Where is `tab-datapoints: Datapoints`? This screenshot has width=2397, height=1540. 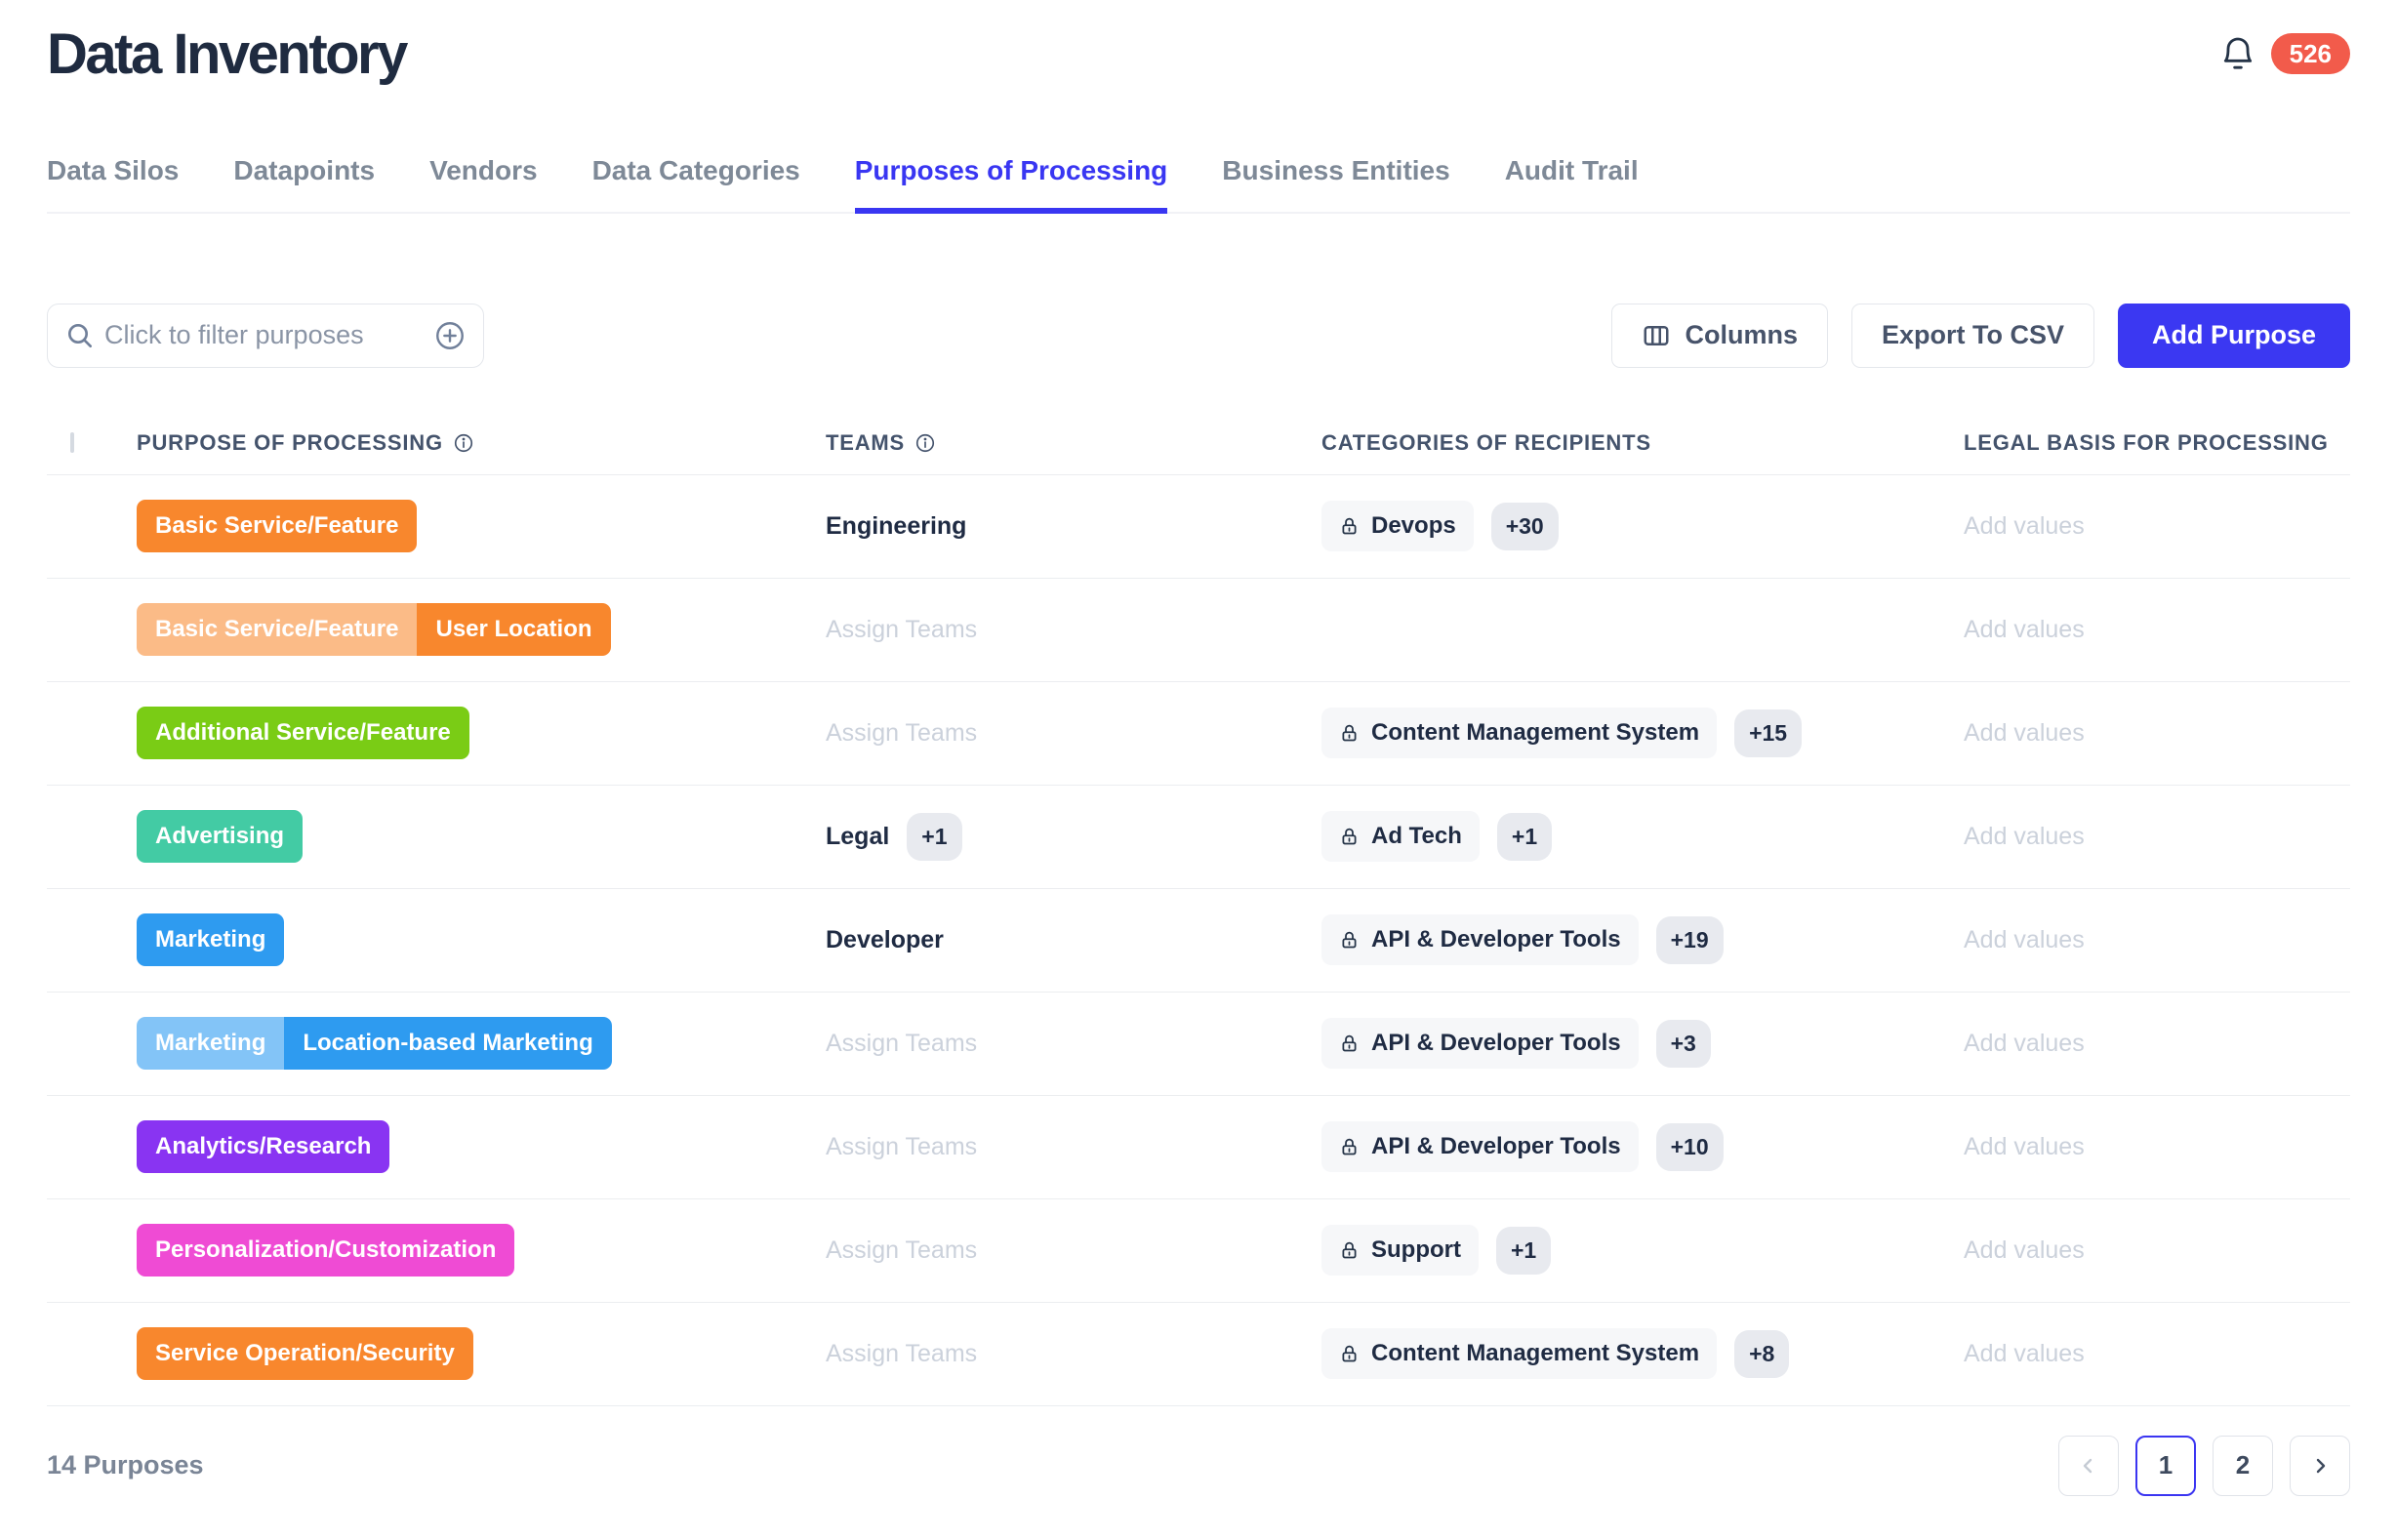
tab-datapoints: Datapoints is located at coordinates (304, 169).